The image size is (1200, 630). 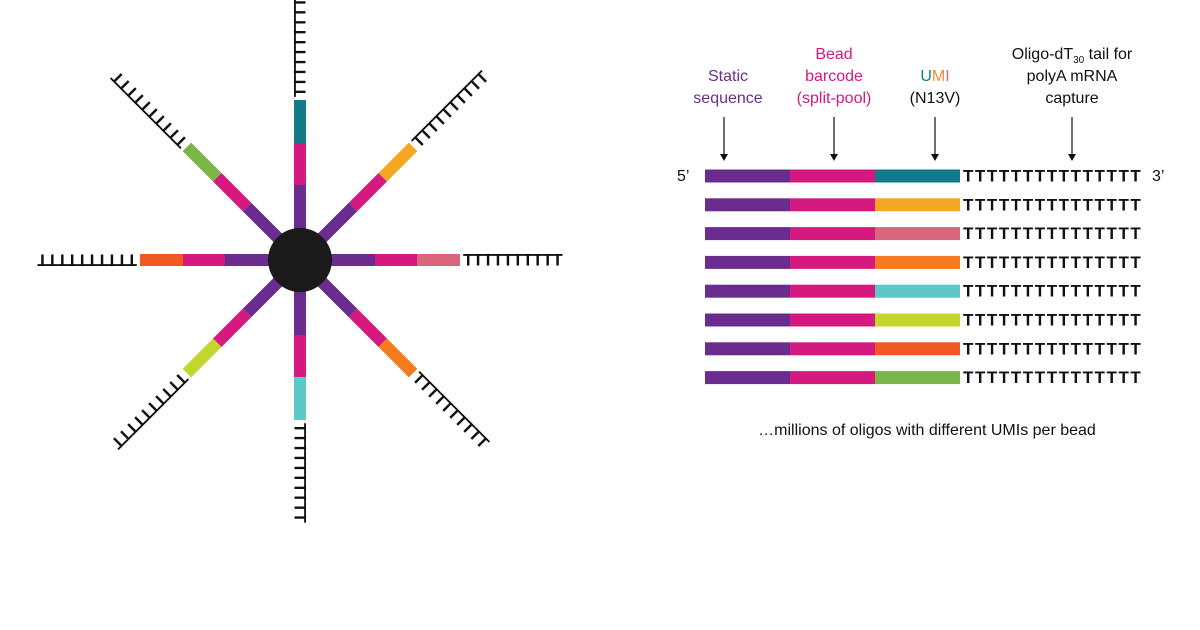 I want to click on umi-letter: M, so click(x=938, y=76).